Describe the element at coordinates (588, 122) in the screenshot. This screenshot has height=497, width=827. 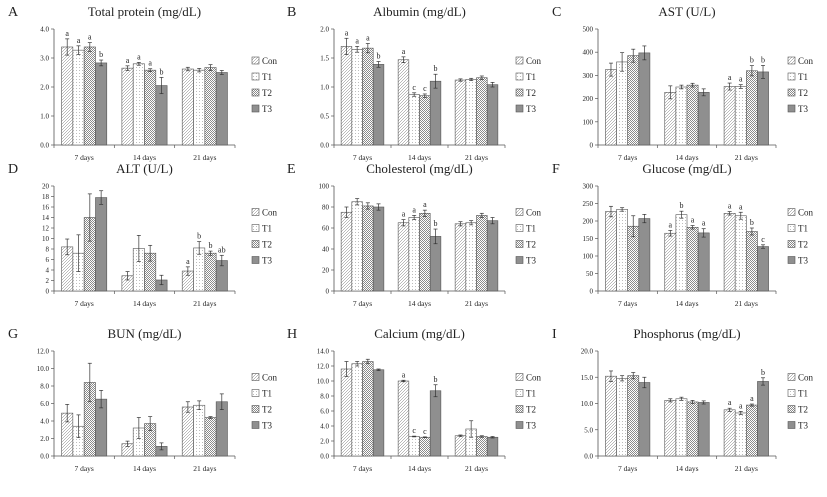
I see `y-tick-label: 100` at that location.